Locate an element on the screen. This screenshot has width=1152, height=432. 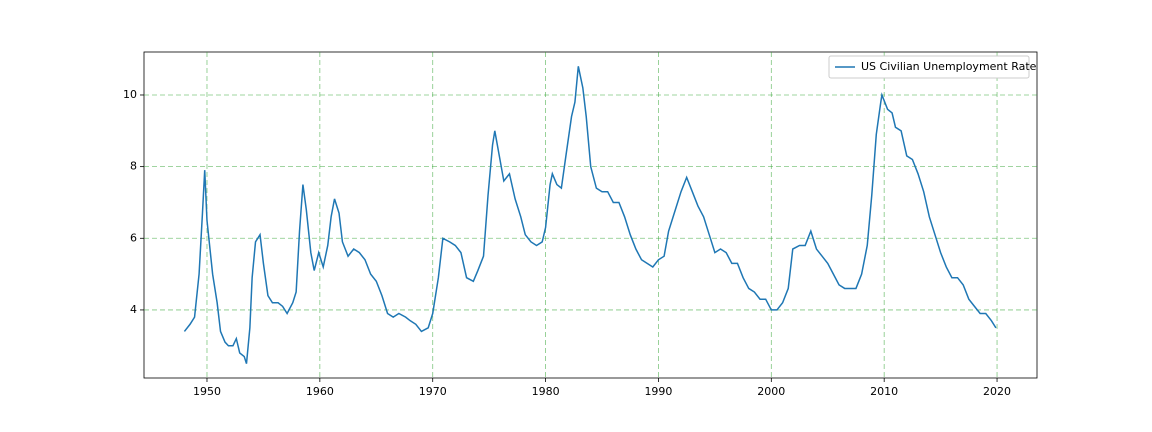
legend-label: US Civilian Unemployment Rate is located at coordinates (949, 66).